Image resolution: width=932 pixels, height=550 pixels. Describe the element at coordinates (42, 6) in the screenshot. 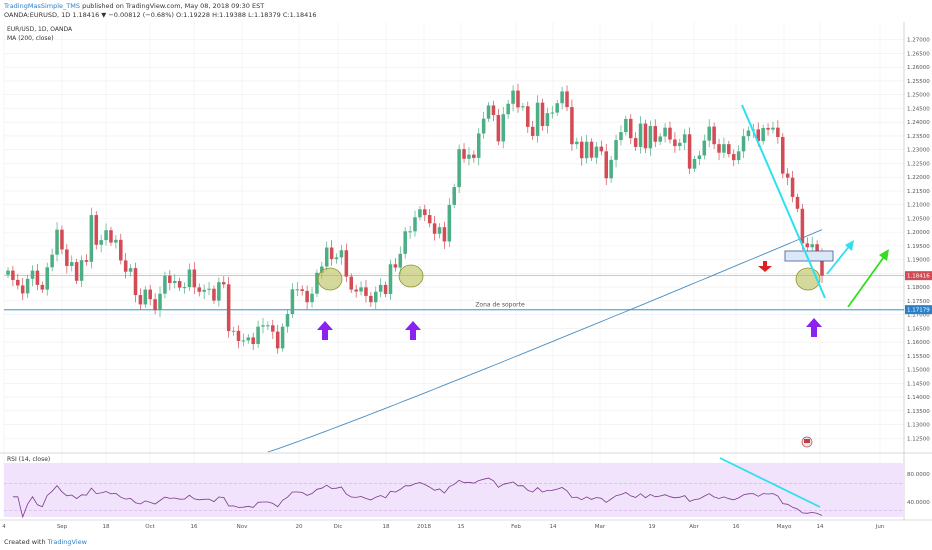

I see `author-link: TradingMasSimple_TMS` at that location.